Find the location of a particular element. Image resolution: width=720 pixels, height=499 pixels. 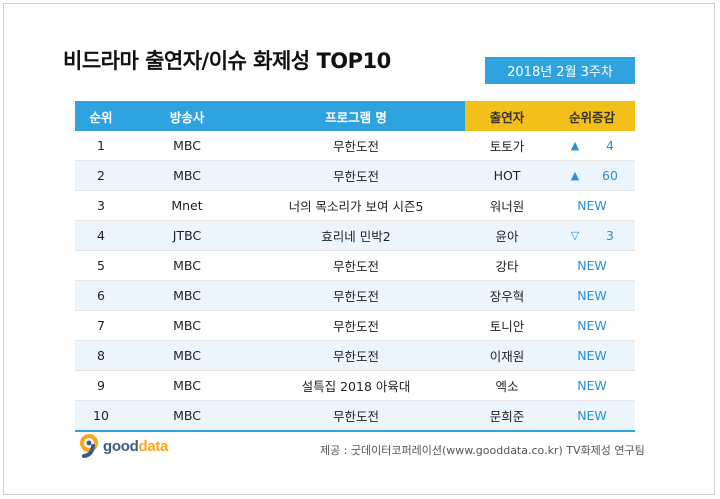

table-row: 7 MBC 무한도전 토니안 NEW is located at coordinates (355, 325).